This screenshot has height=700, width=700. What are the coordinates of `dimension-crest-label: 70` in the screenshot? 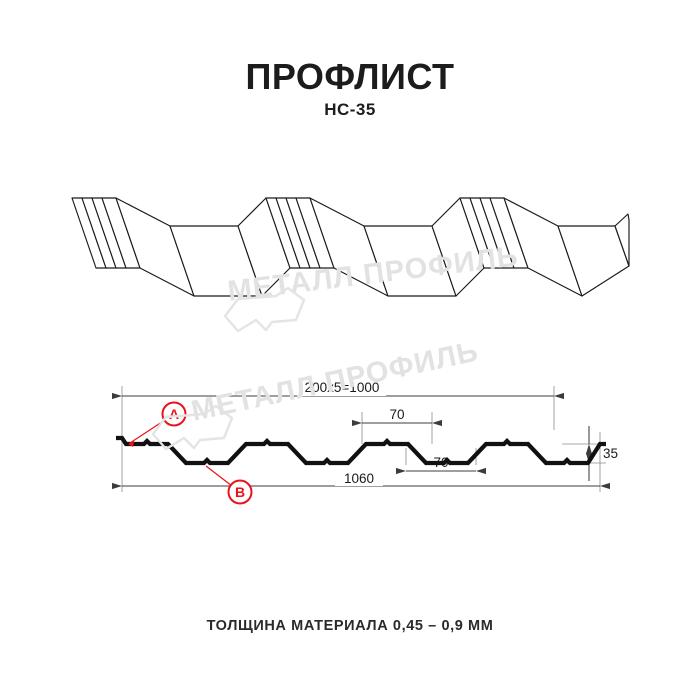 It's located at (396, 414).